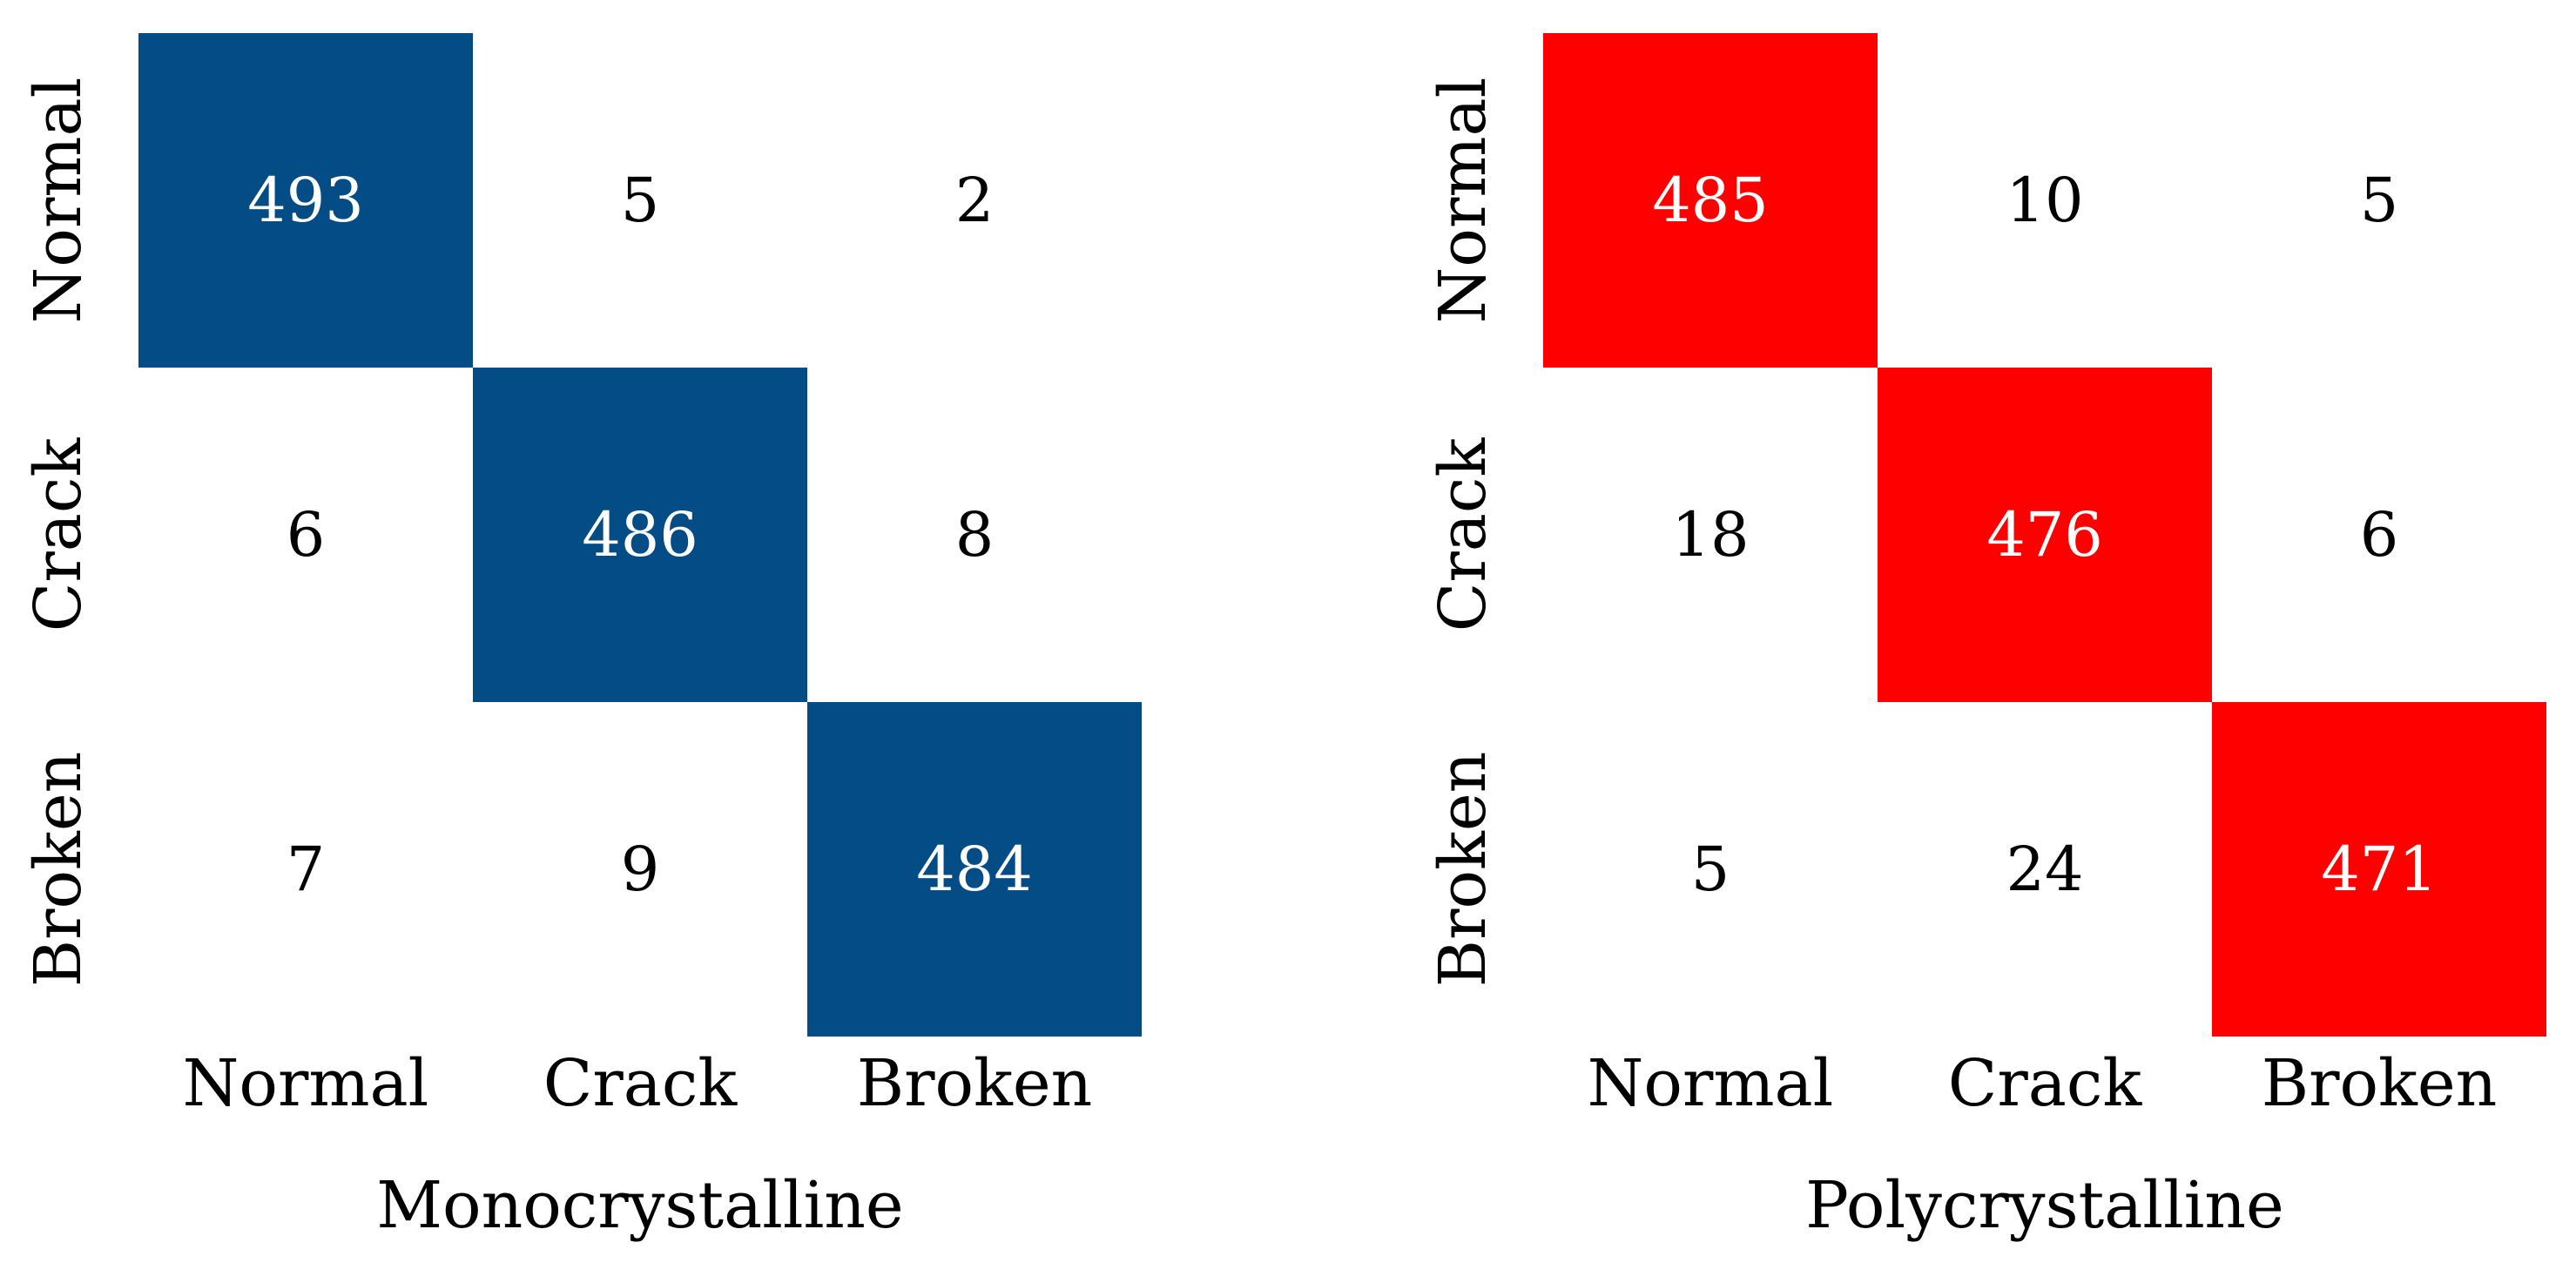  Describe the element at coordinates (639, 1205) in the screenshot. I see `panel-axis-label: Monocrystalline` at that location.